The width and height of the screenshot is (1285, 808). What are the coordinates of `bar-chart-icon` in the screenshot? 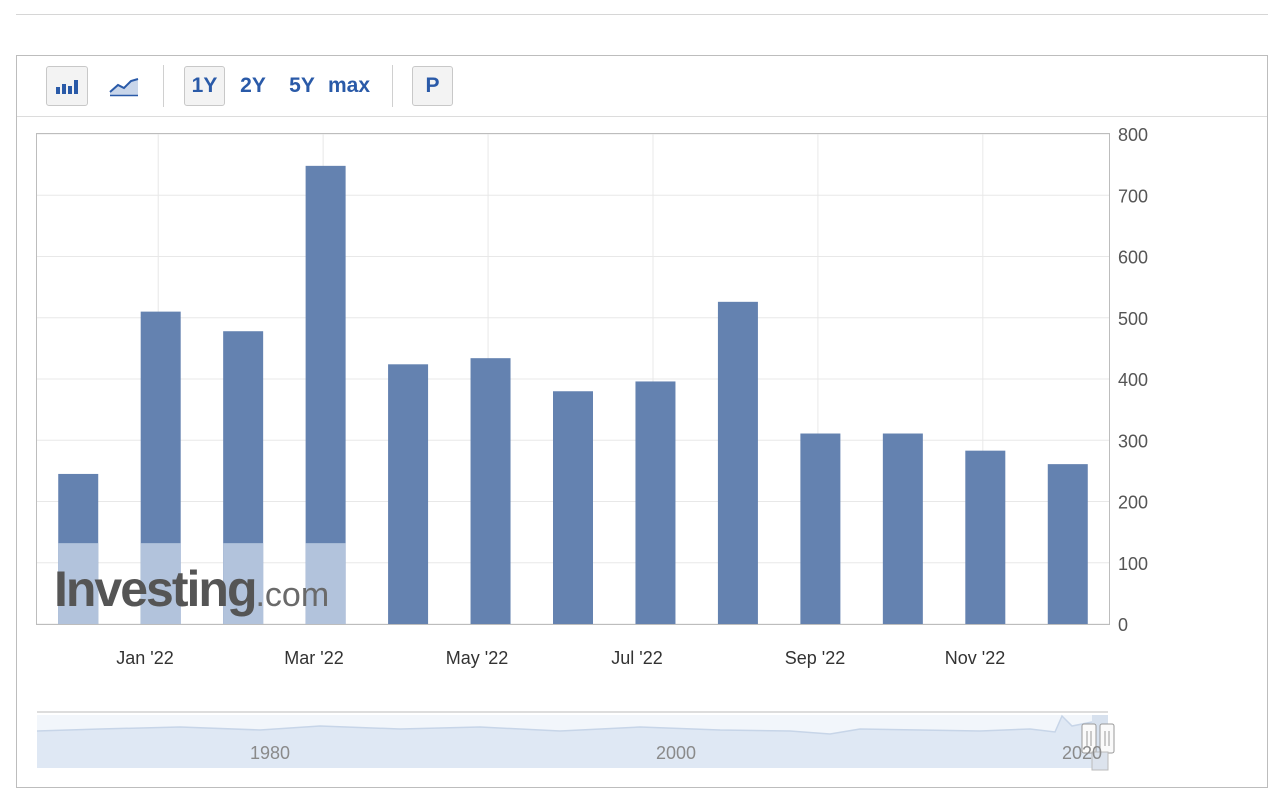 It's located at (67, 87).